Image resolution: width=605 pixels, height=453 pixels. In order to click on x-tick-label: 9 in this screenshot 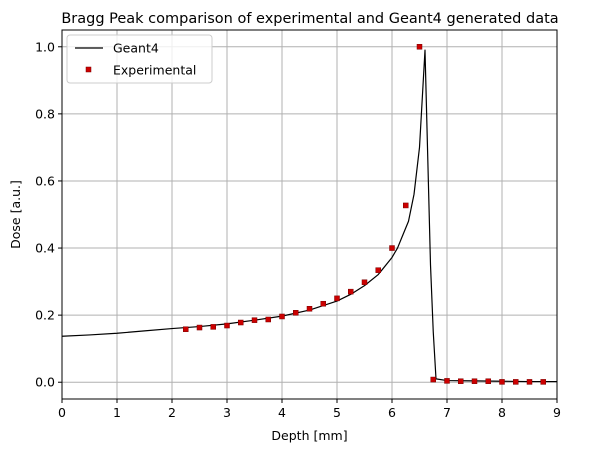, I will do `click(557, 412)`.